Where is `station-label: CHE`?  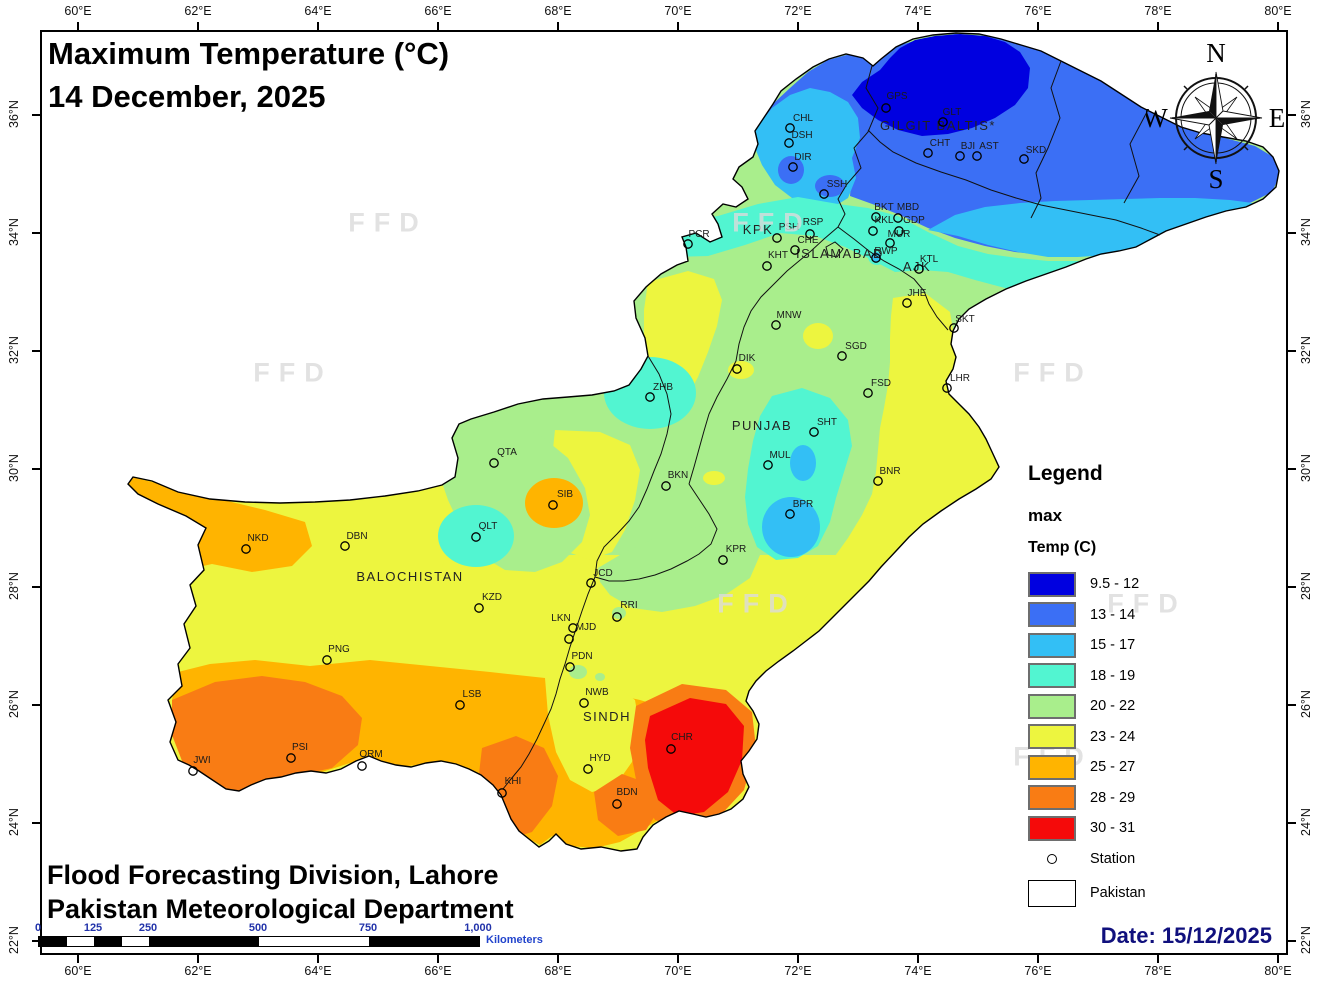 station-label: CHE is located at coordinates (807, 240).